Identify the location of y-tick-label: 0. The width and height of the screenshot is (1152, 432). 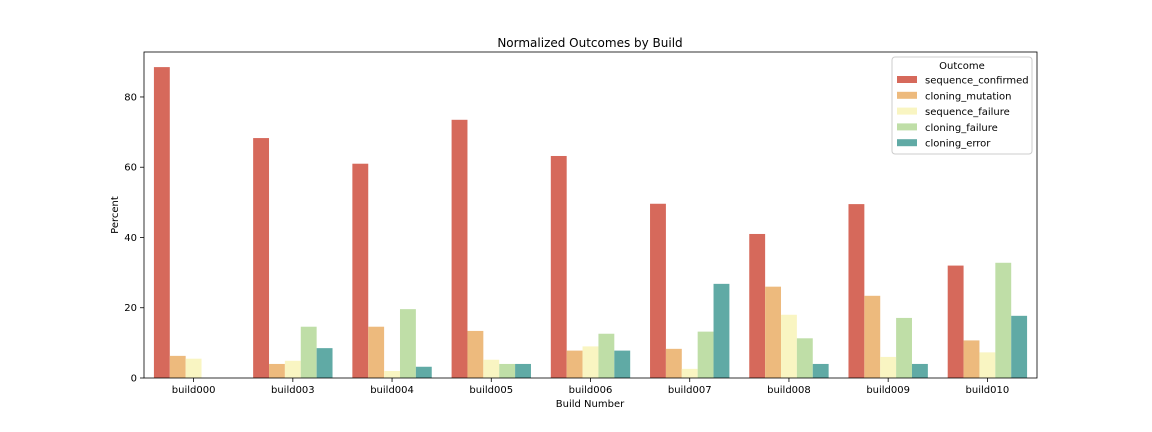
(134, 379).